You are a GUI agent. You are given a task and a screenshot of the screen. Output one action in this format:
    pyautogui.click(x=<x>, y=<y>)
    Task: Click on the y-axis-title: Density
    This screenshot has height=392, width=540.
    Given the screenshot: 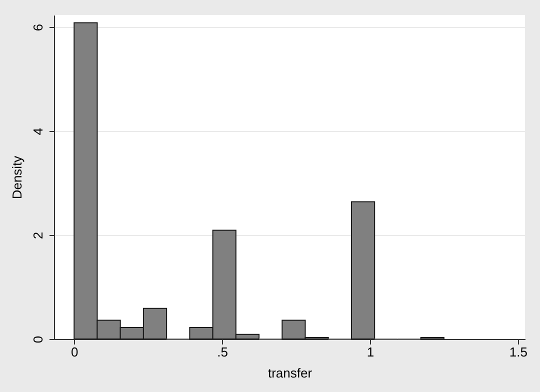 What is the action you would take?
    pyautogui.click(x=17, y=177)
    